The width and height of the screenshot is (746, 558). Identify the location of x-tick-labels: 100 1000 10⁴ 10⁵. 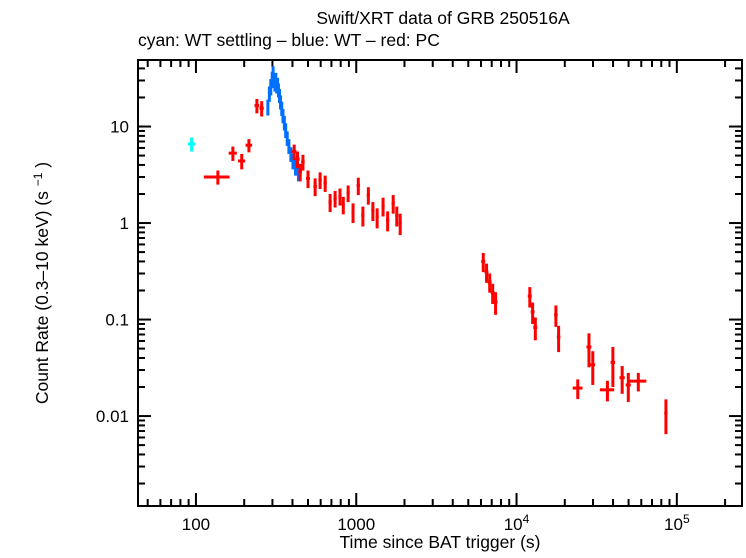
(436, 523).